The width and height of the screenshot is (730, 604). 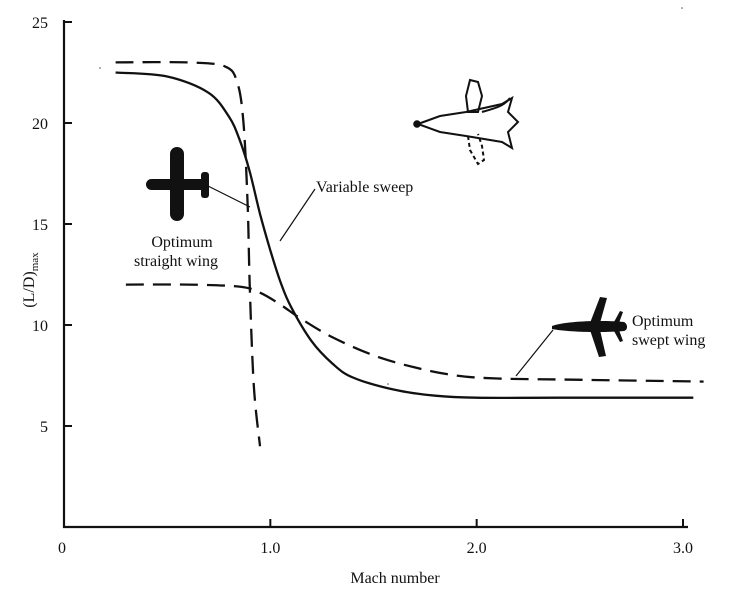 What do you see at coordinates (589, 327) in the screenshot?
I see `swept-wing-aircraft-icon` at bounding box center [589, 327].